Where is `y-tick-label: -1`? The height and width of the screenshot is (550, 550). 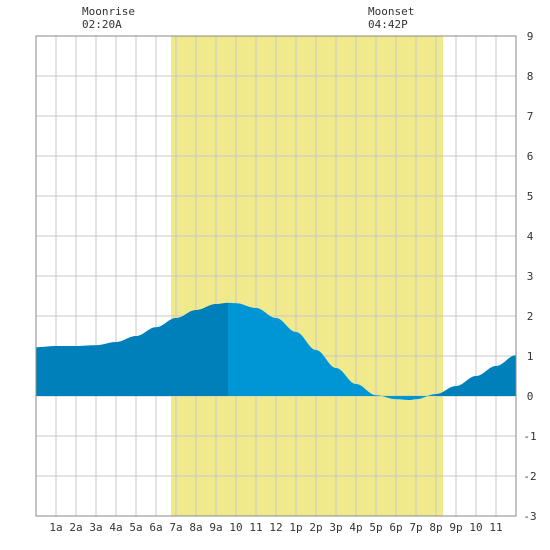
y-tick-label: -1 is located at coordinates (529, 436).